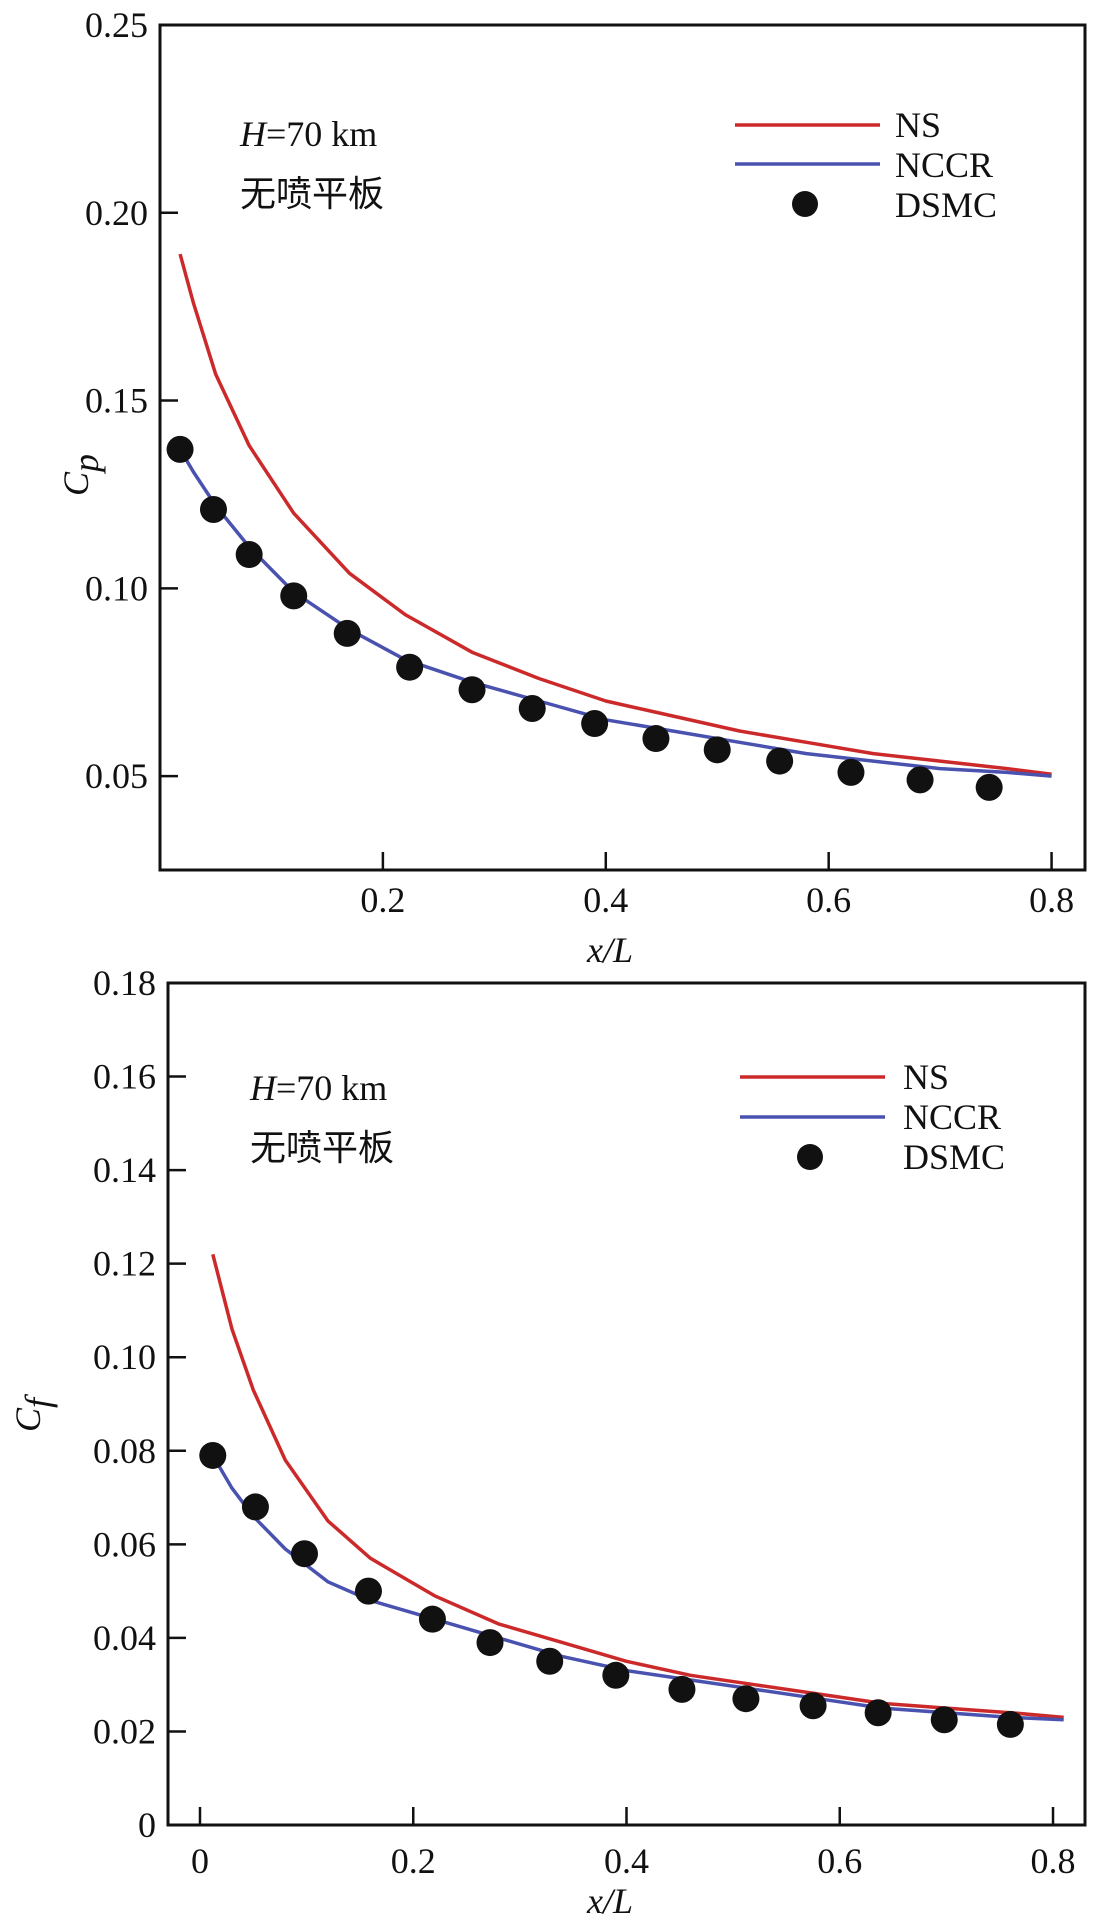 The image size is (1112, 1920). Describe the element at coordinates (124, 1170) in the screenshot. I see `y-tick-label: 0.14` at that location.